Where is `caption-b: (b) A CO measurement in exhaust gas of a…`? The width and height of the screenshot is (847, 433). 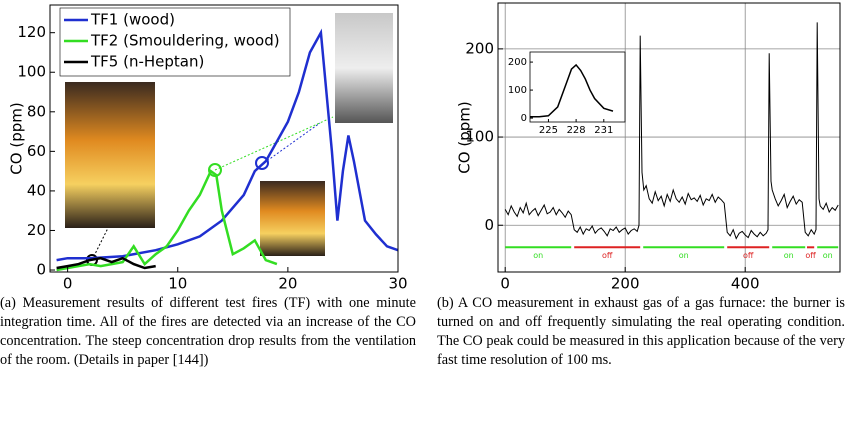
caption-b: (b) A CO measurement in exhaust gas of a… is located at coordinates (641, 331).